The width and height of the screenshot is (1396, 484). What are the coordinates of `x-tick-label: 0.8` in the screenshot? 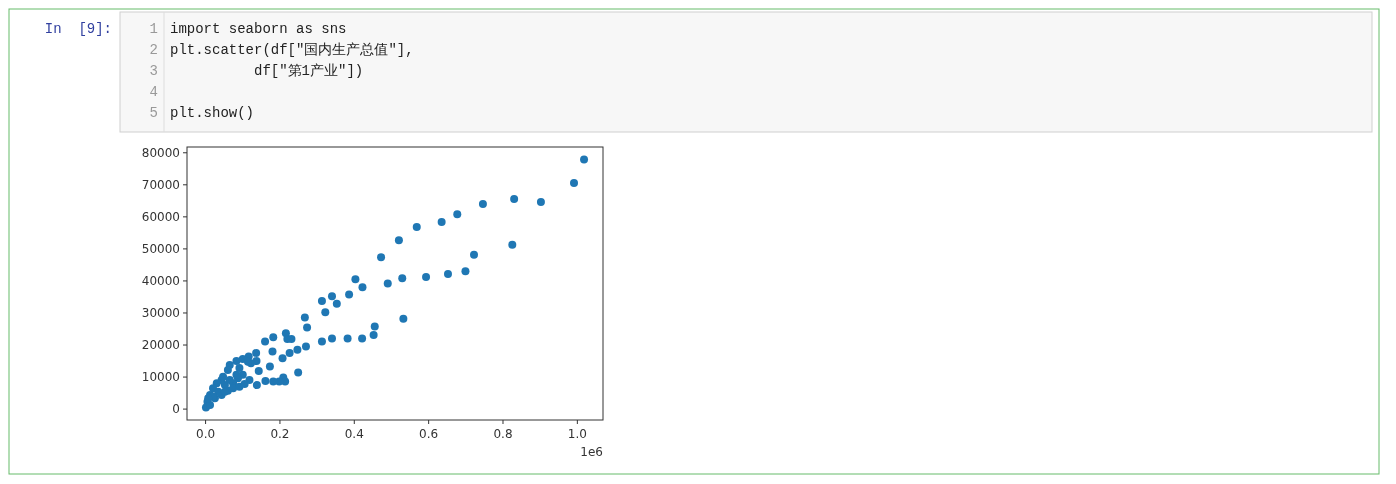 It's located at (503, 434).